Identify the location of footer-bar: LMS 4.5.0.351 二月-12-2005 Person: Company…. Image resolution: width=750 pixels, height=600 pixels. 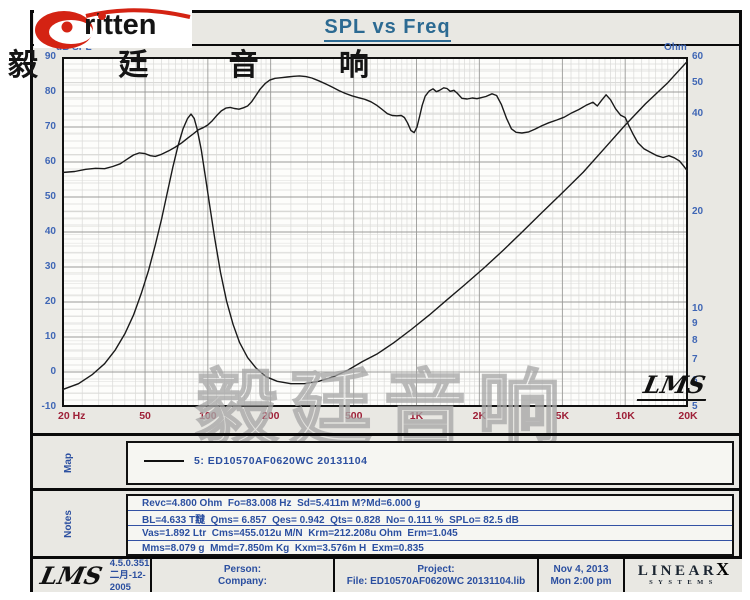
(387, 574).